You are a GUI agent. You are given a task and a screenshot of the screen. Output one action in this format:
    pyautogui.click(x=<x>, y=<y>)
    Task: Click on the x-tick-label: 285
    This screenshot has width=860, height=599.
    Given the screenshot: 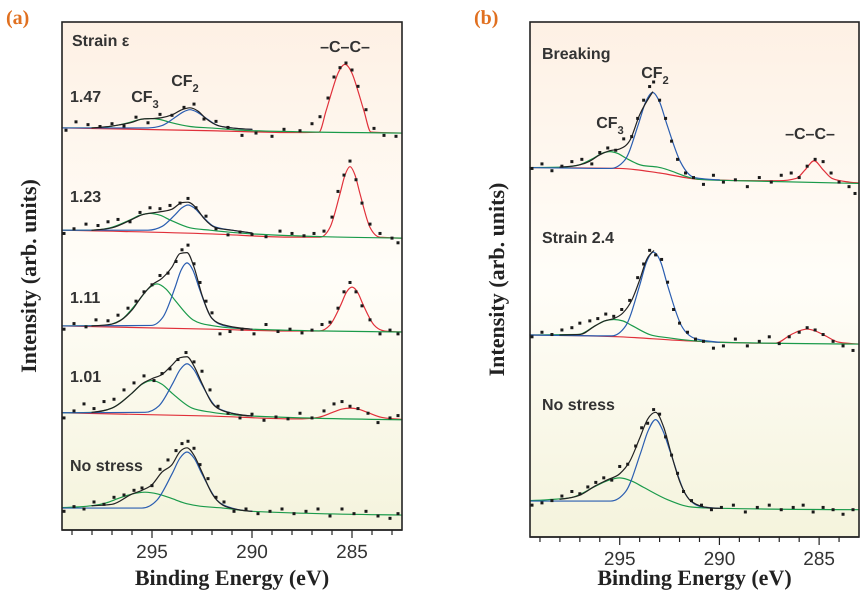 What is the action you would take?
    pyautogui.click(x=352, y=552)
    